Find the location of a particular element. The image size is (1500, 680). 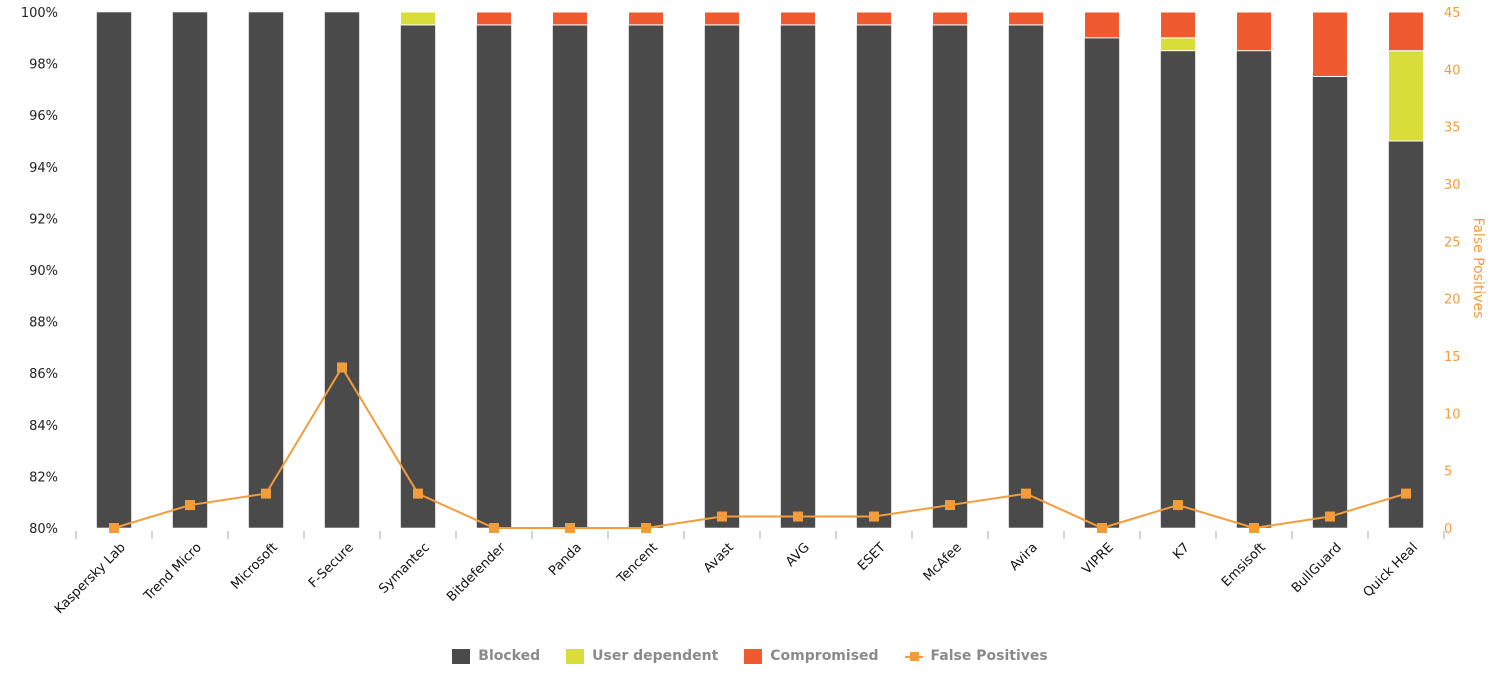

legend-item-blocked: Blocked is located at coordinates (496, 656).